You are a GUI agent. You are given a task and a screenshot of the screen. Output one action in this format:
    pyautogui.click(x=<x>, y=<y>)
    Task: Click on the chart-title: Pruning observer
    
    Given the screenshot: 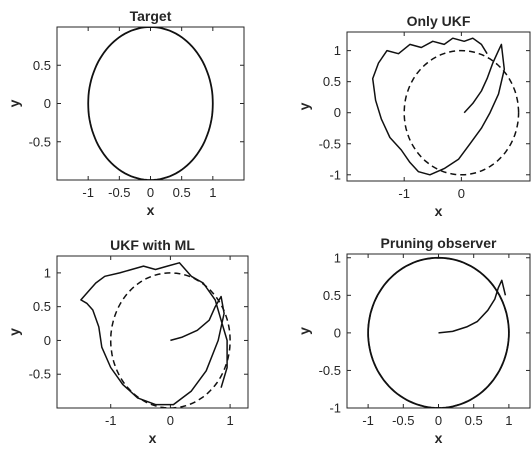 What is the action you would take?
    pyautogui.click(x=439, y=243)
    